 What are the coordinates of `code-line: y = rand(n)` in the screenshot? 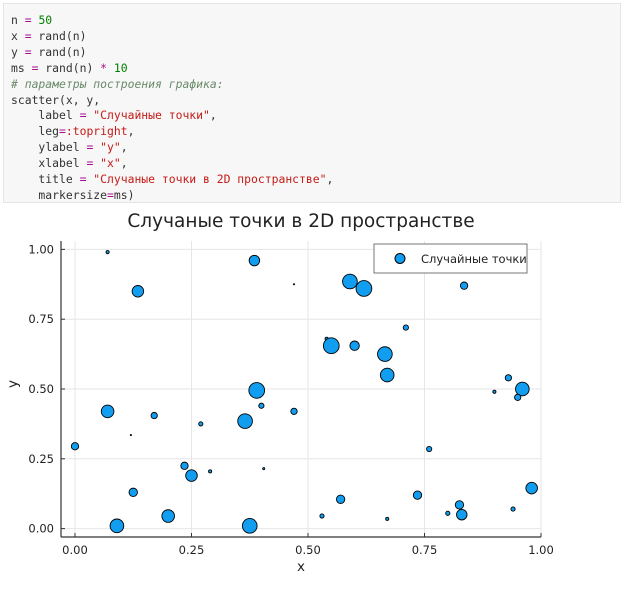 It's located at (49, 51).